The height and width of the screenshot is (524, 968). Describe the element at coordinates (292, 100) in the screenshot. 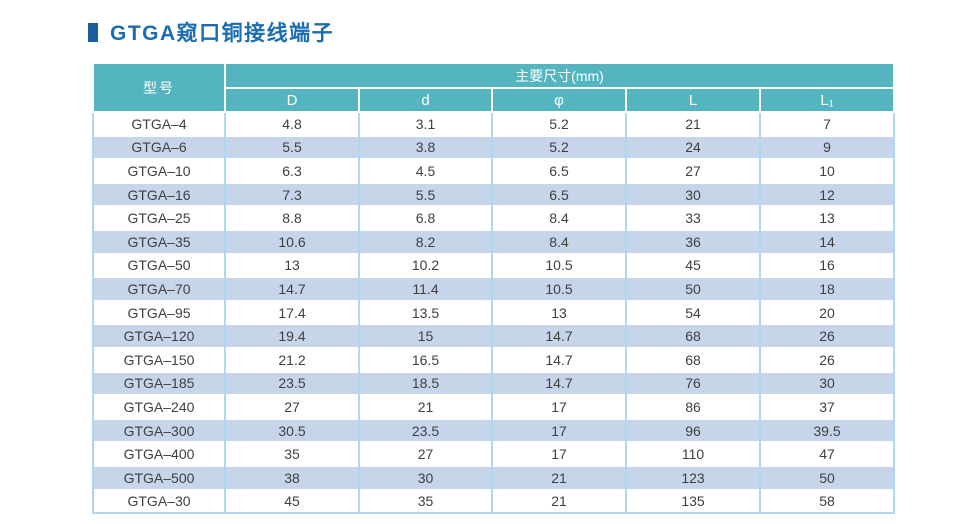

I see `col-header-D: D` at that location.